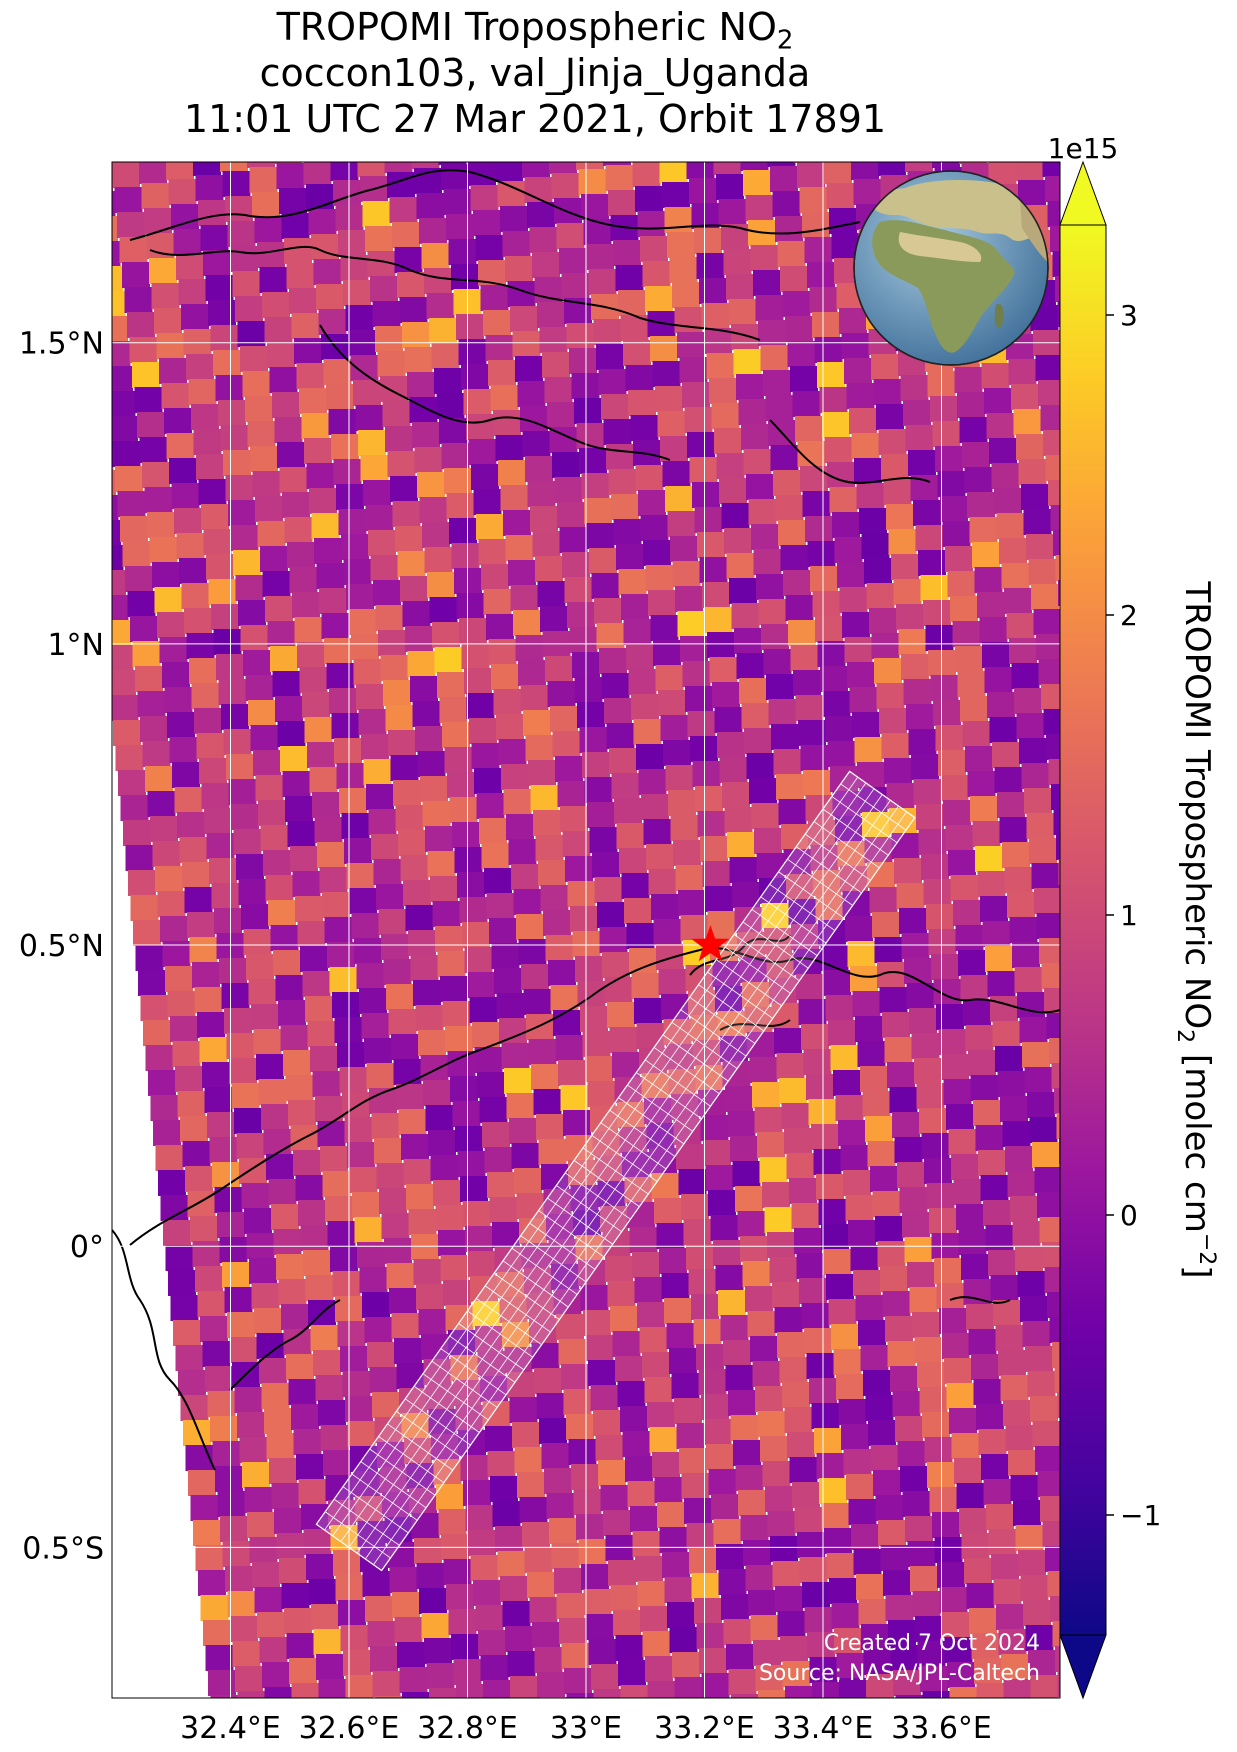 The image size is (1237, 1752). I want to click on colorbar-tick-label: 1, so click(1129, 915).